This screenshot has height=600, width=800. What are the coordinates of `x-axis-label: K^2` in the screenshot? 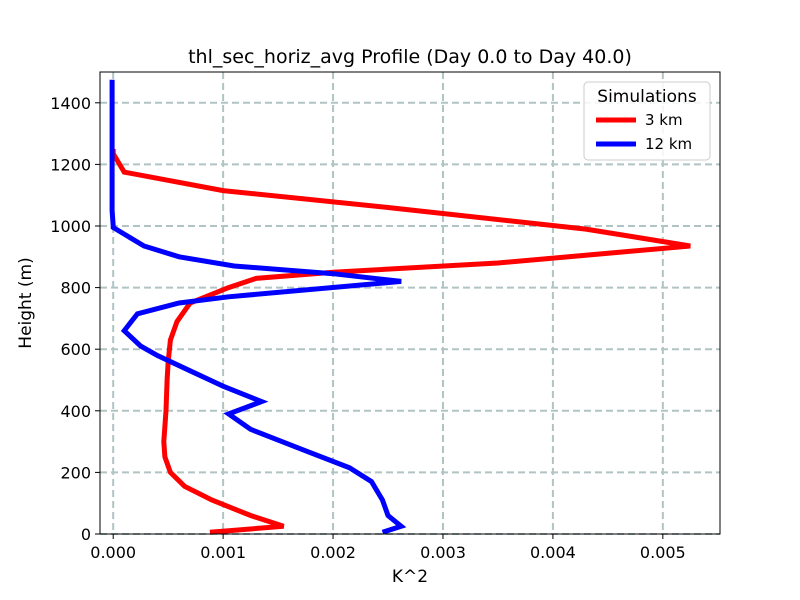 It's located at (410, 577).